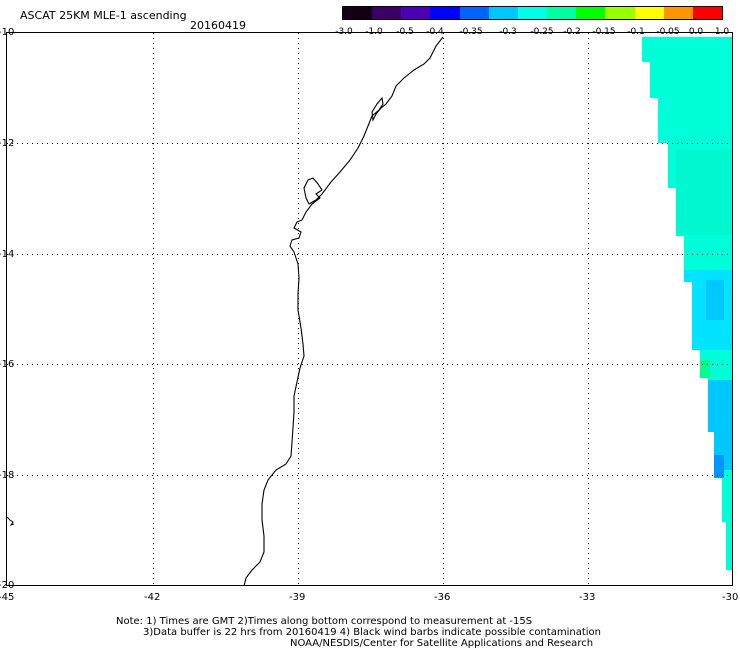  What do you see at coordinates (730, 597) in the screenshot?
I see `x-tick-label: -30` at bounding box center [730, 597].